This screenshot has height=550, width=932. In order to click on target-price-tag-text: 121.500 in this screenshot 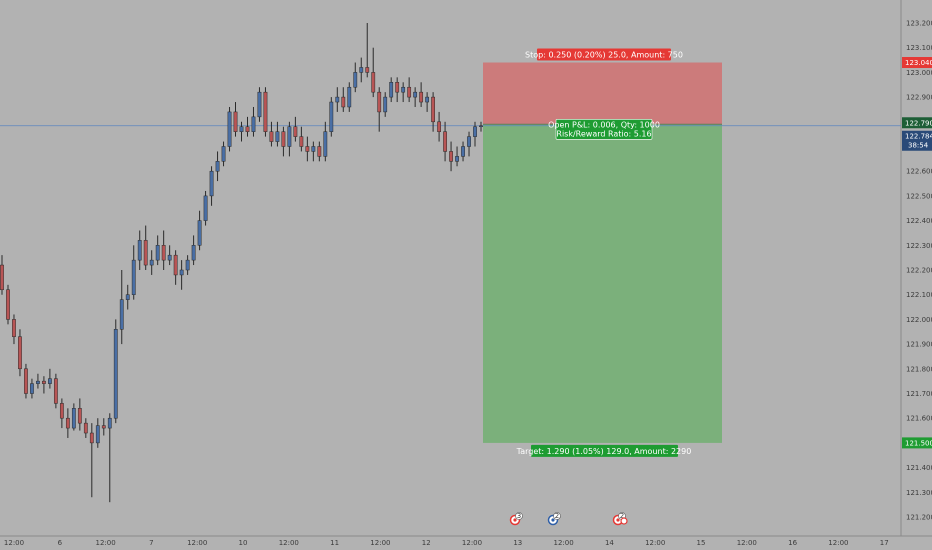, I will do `click(918, 443)`.